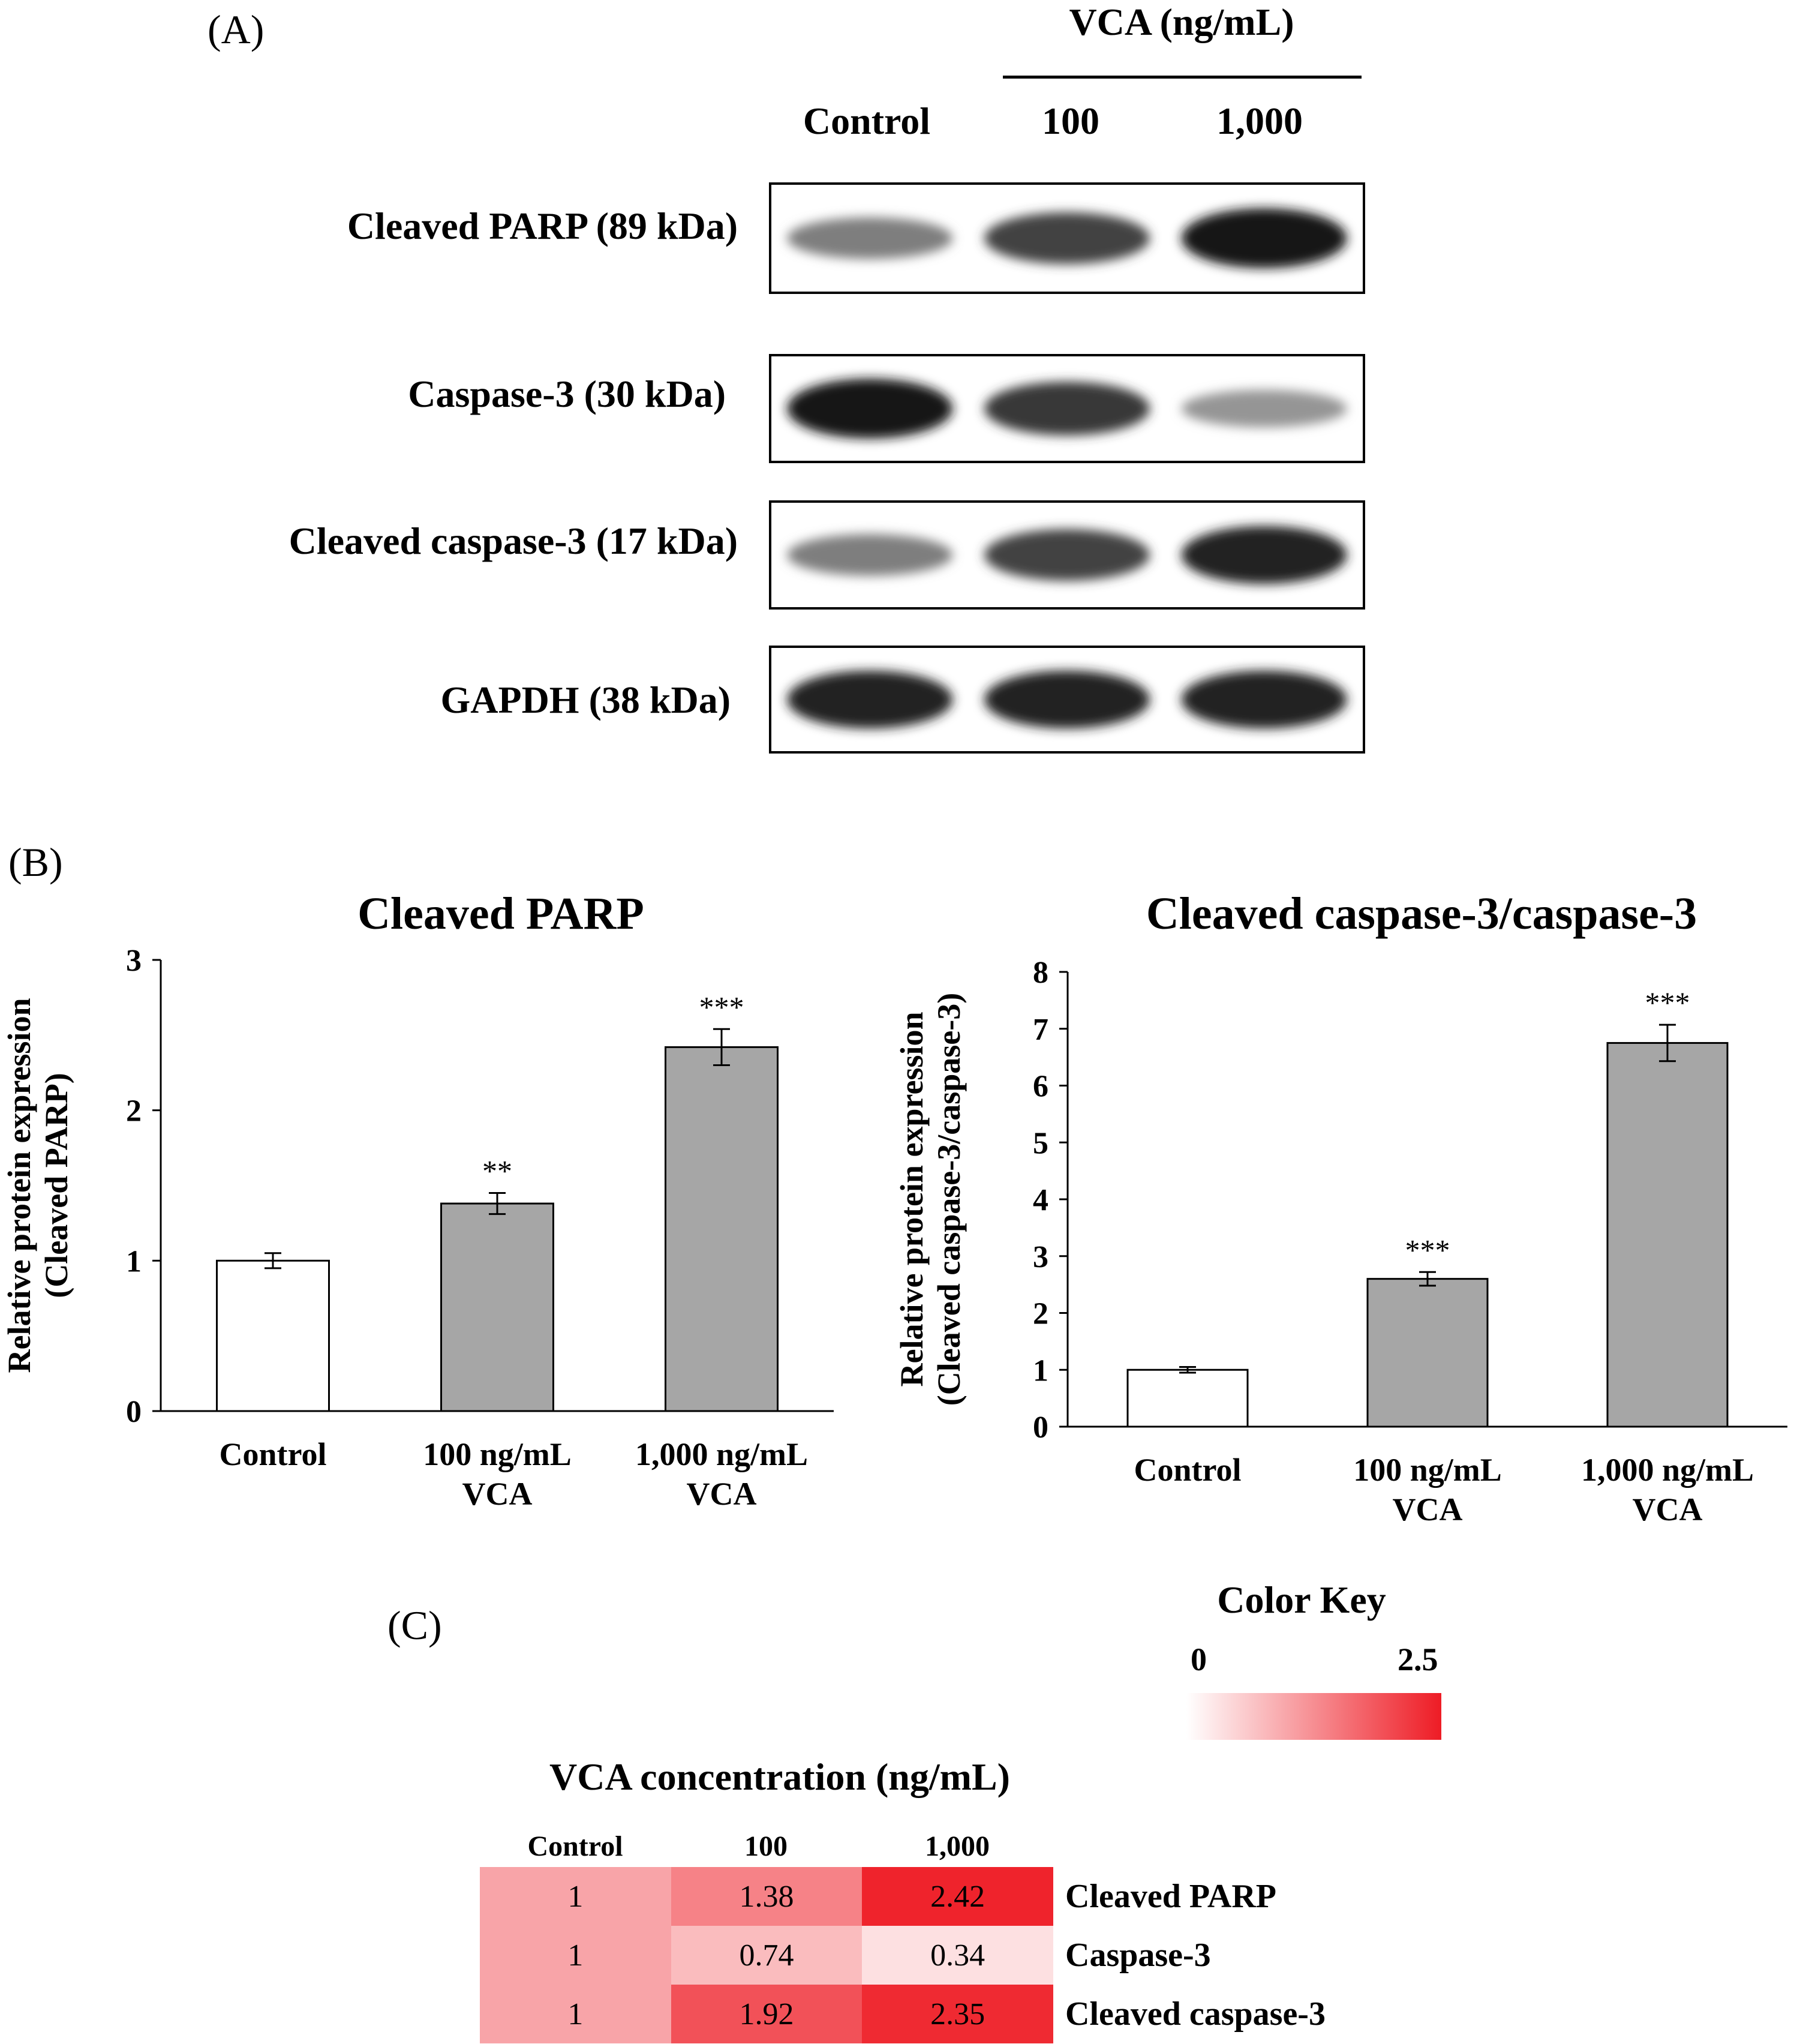  Describe the element at coordinates (575, 1846) in the screenshot. I see `heatmap-col-header: Control` at that location.